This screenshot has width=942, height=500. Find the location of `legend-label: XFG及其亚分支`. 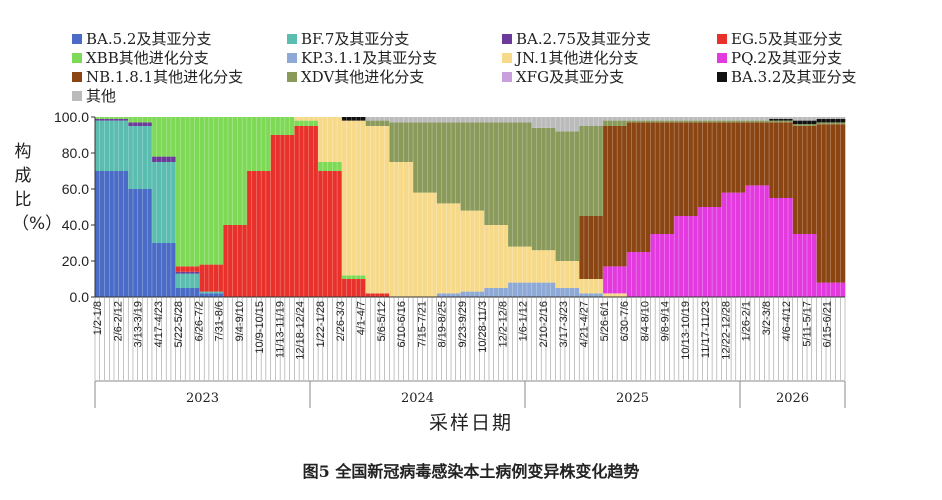

legend-label: XFG及其亚分支 is located at coordinates (570, 77).